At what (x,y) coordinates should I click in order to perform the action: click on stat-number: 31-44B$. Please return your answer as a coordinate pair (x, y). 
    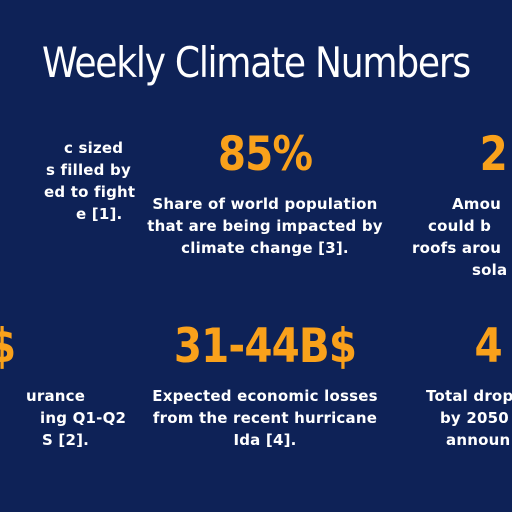
    Looking at the image, I should click on (265, 346).